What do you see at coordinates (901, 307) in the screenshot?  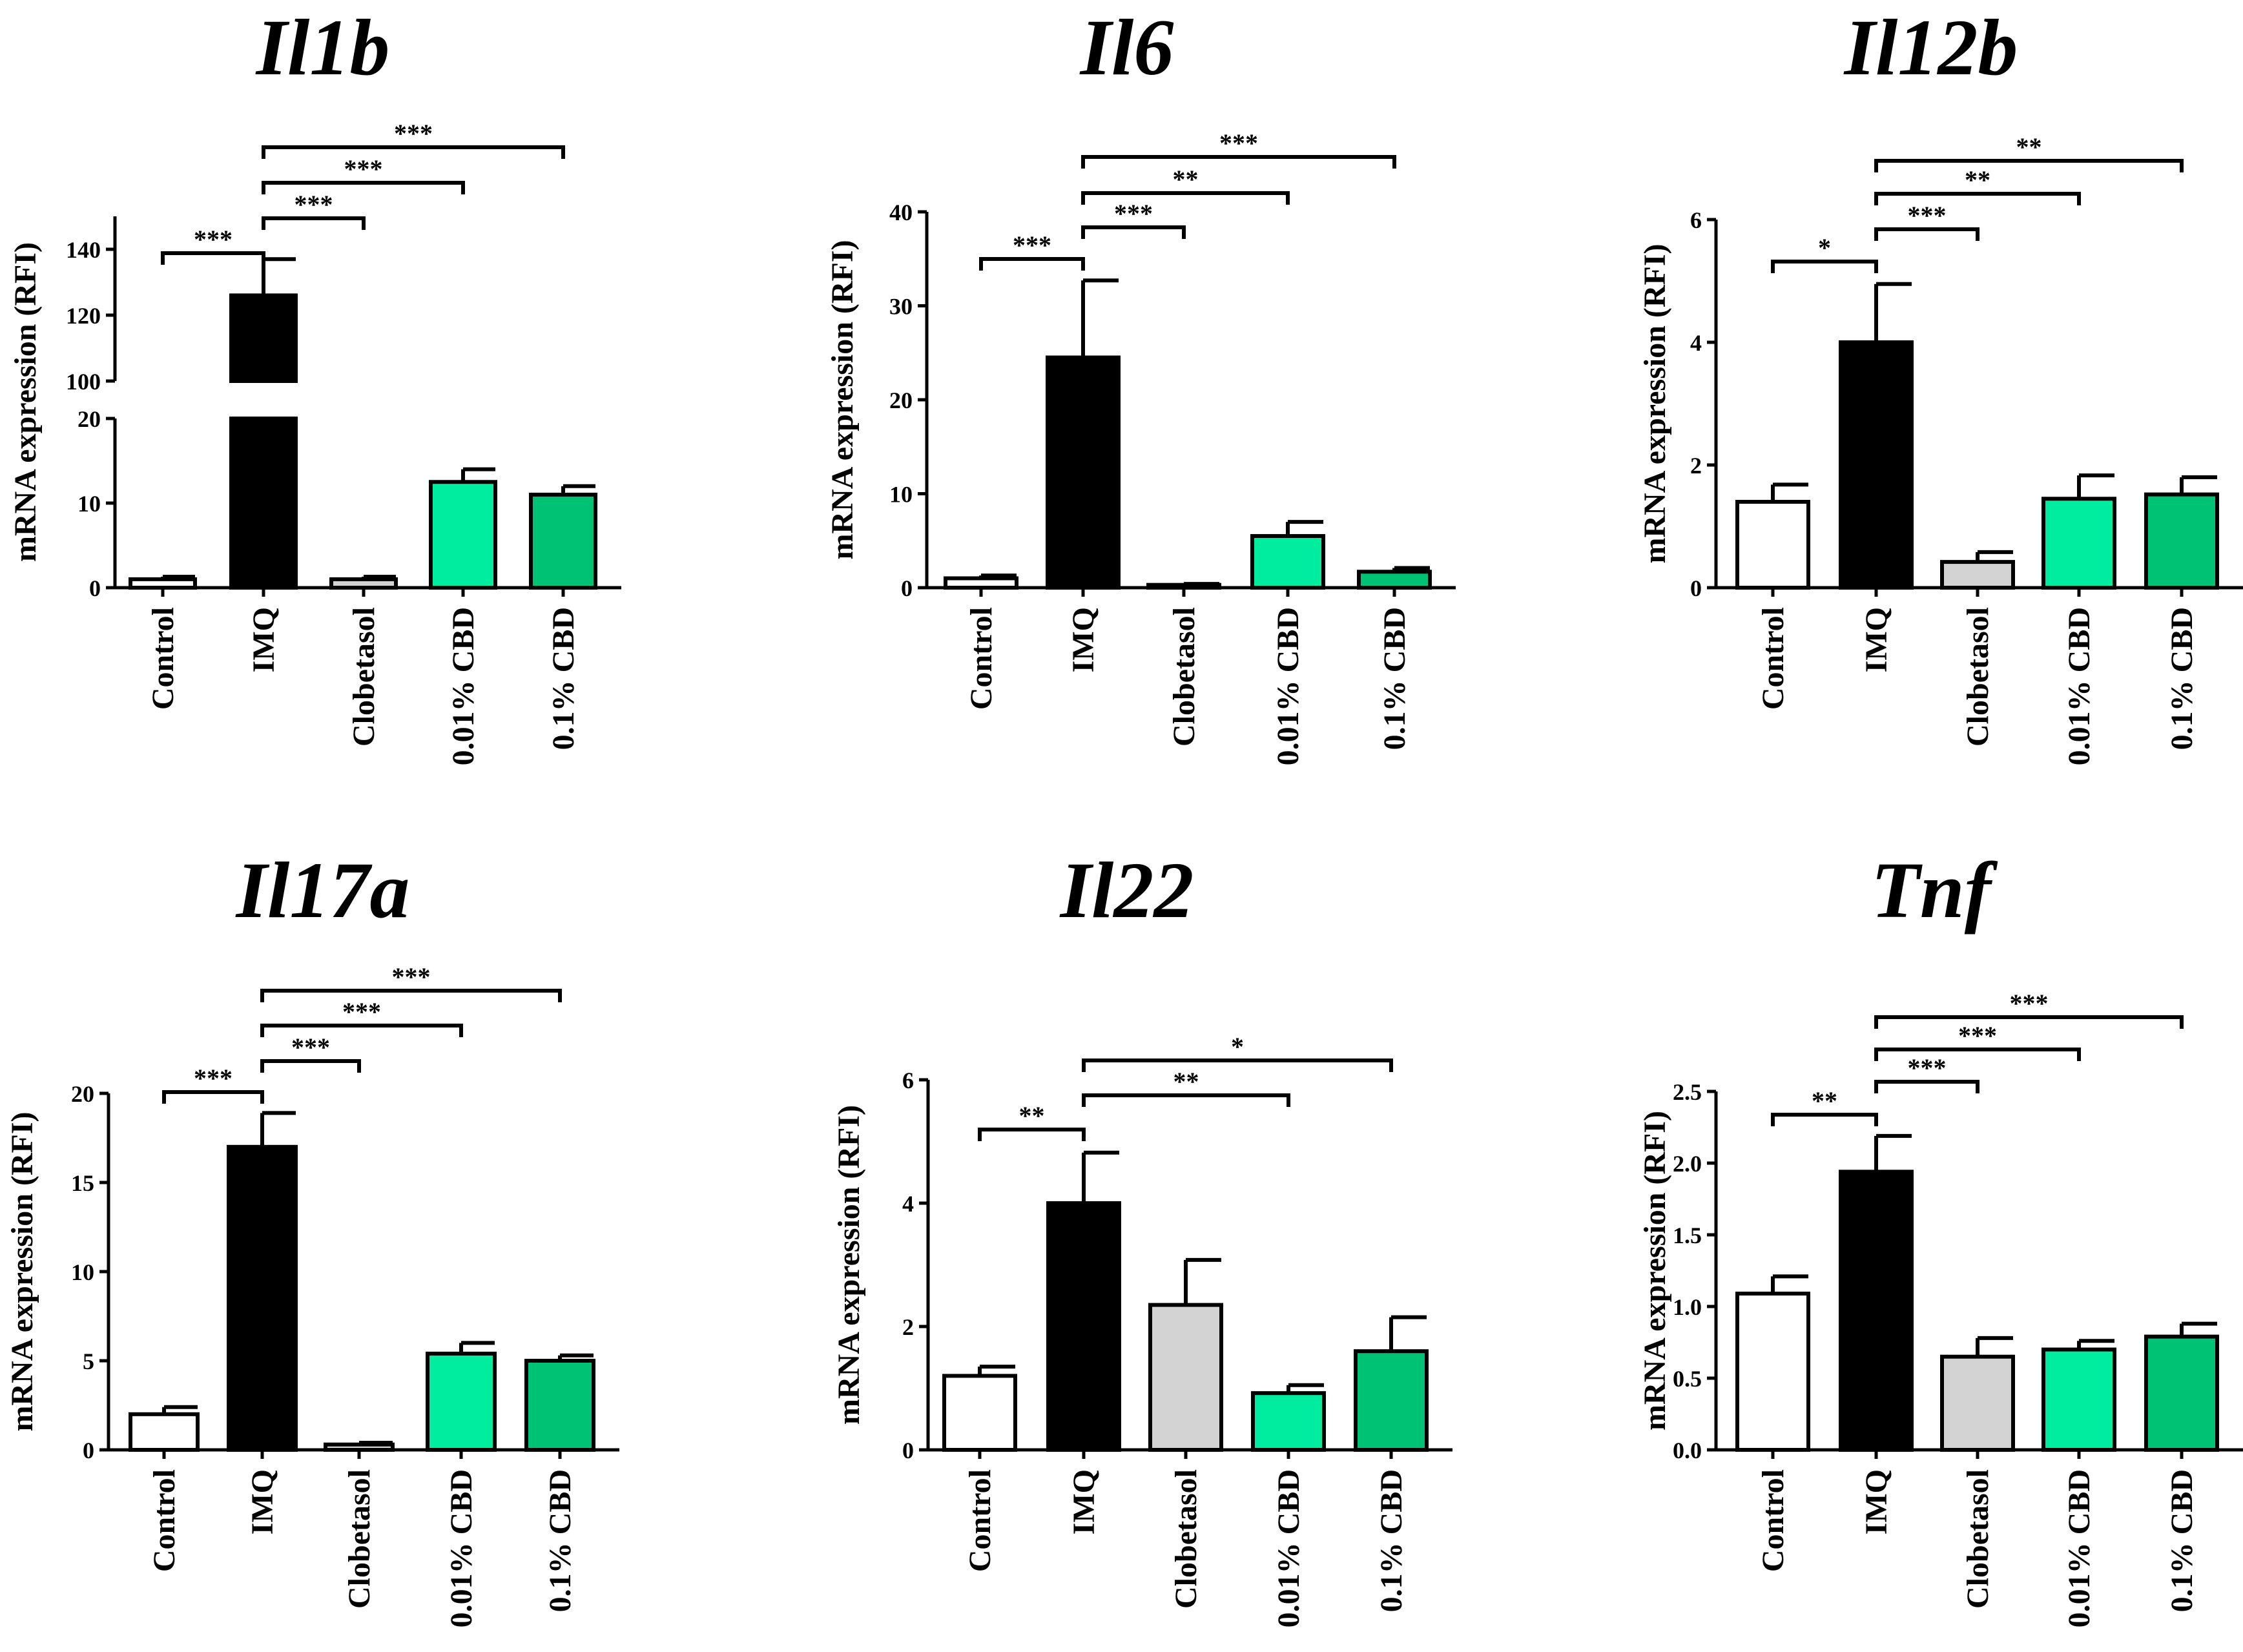 I see `y-tick-label: 30` at bounding box center [901, 307].